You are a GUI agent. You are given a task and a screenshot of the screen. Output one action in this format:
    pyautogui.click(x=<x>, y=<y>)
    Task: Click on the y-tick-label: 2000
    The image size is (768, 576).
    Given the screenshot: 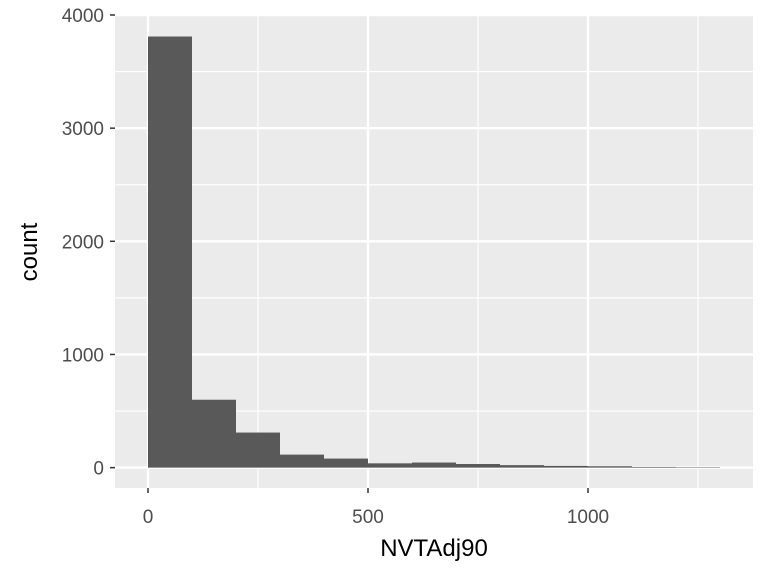 What is the action you would take?
    pyautogui.click(x=83, y=242)
    